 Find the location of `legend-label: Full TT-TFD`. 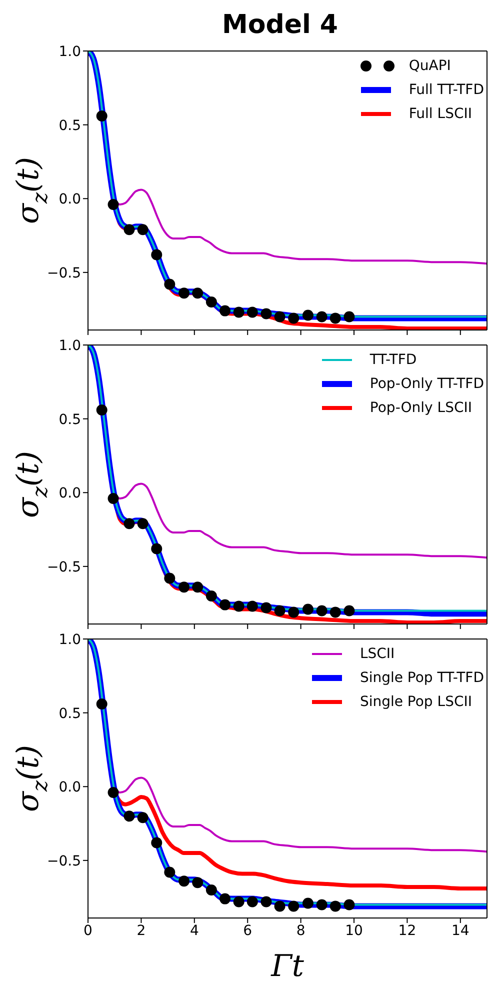

legend-label: Full TT-TFD is located at coordinates (446, 90).